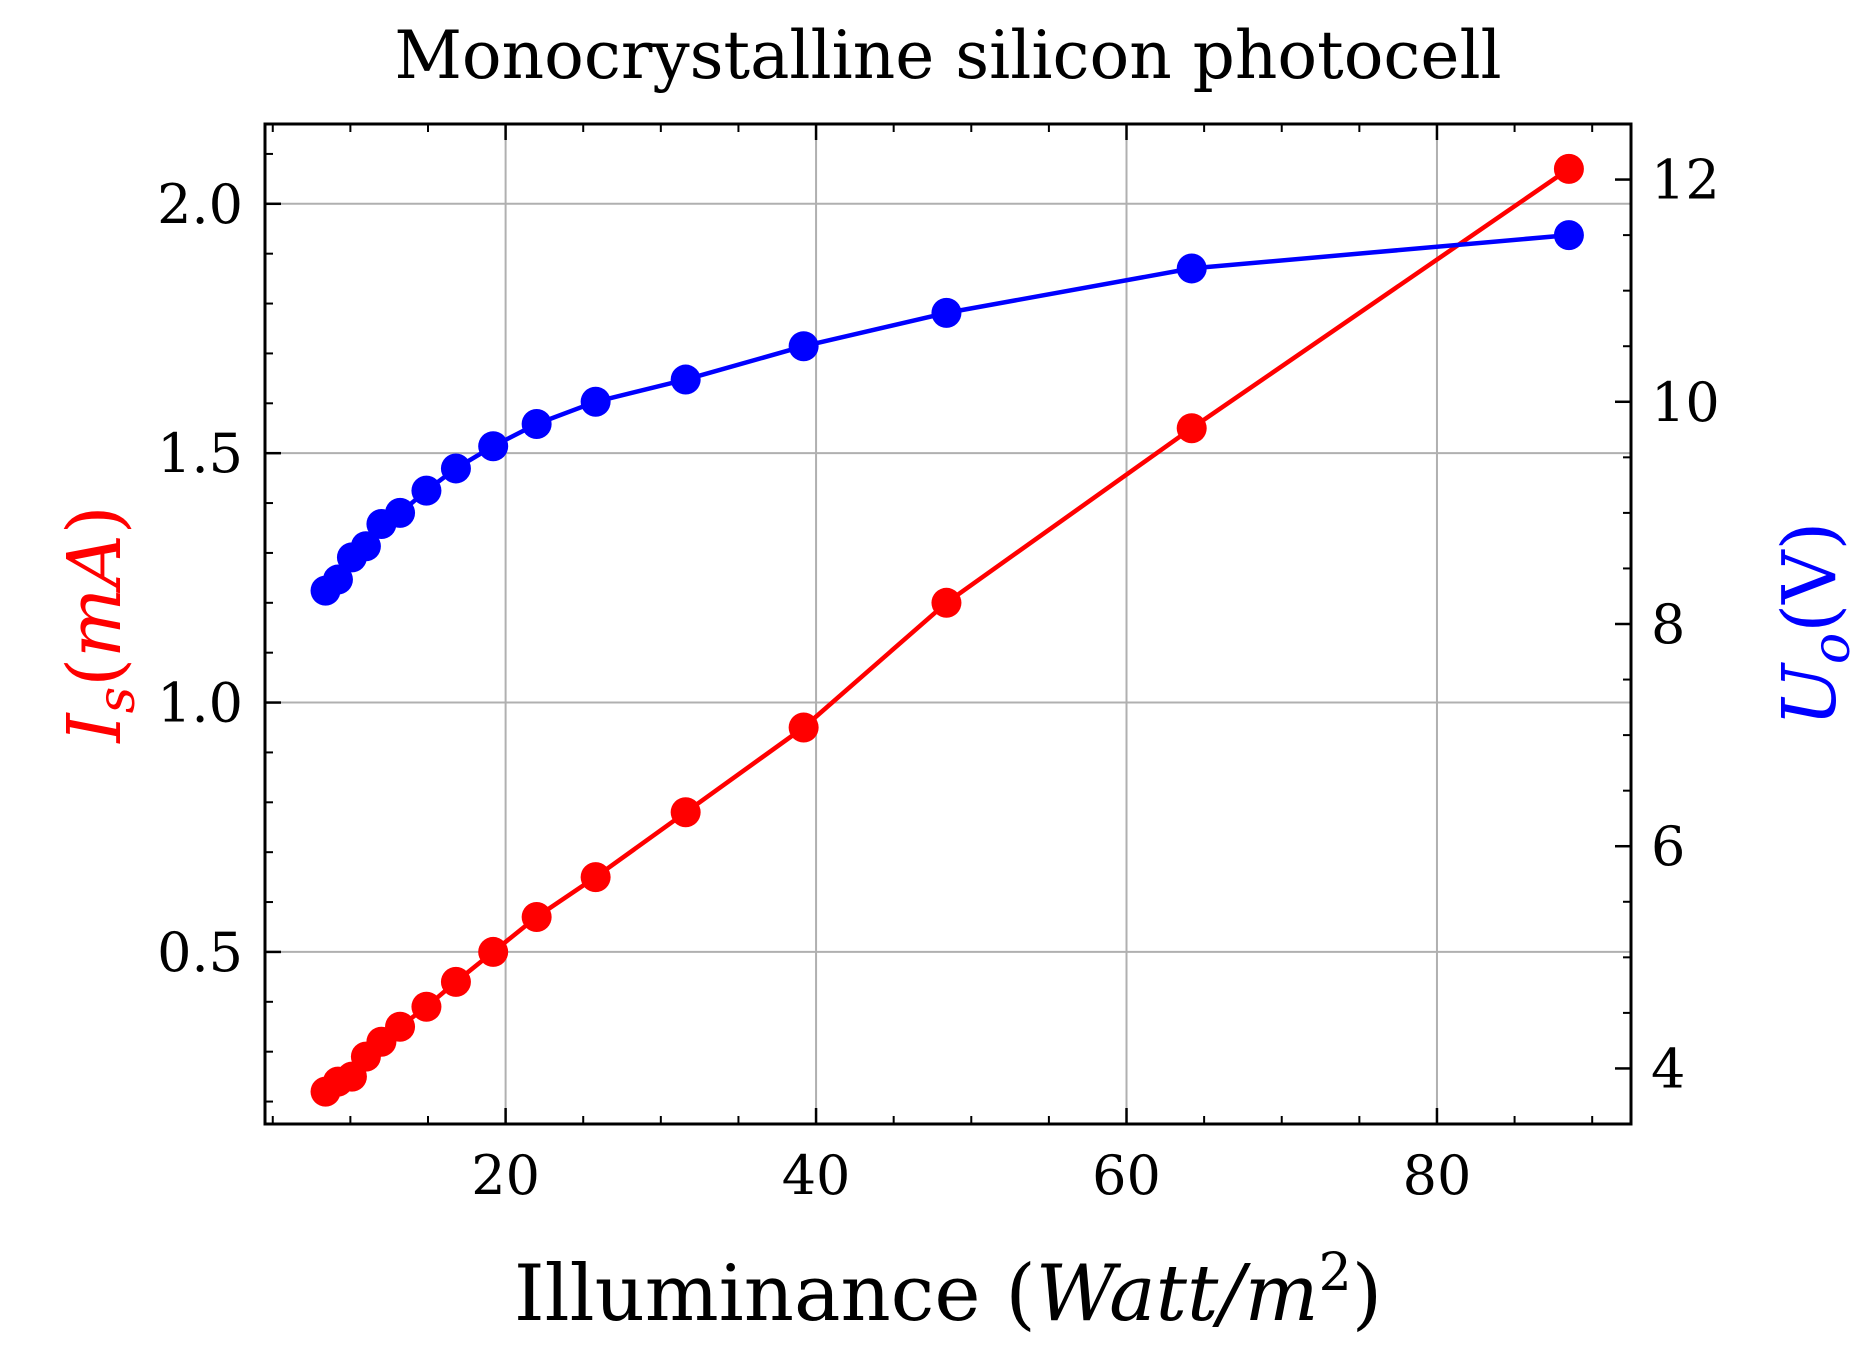 This screenshot has height=1356, width=1861. I want to click on left-y-tick-label: 1.5, so click(200, 453).